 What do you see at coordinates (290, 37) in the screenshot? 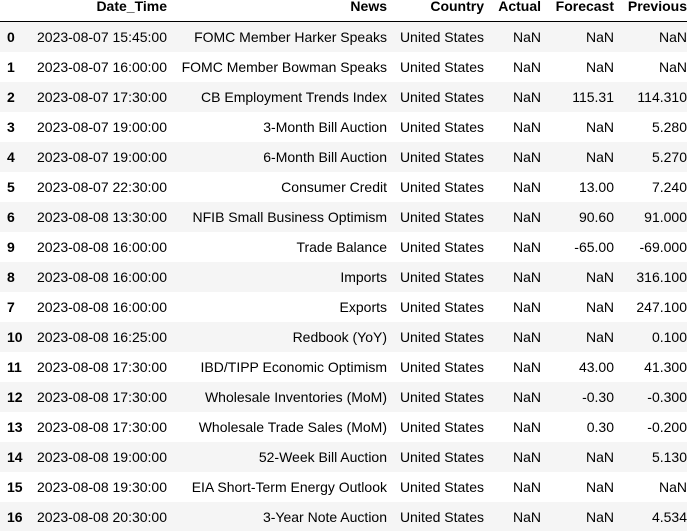
I see `cell-news: FOMC Member Harker Speaks` at bounding box center [290, 37].